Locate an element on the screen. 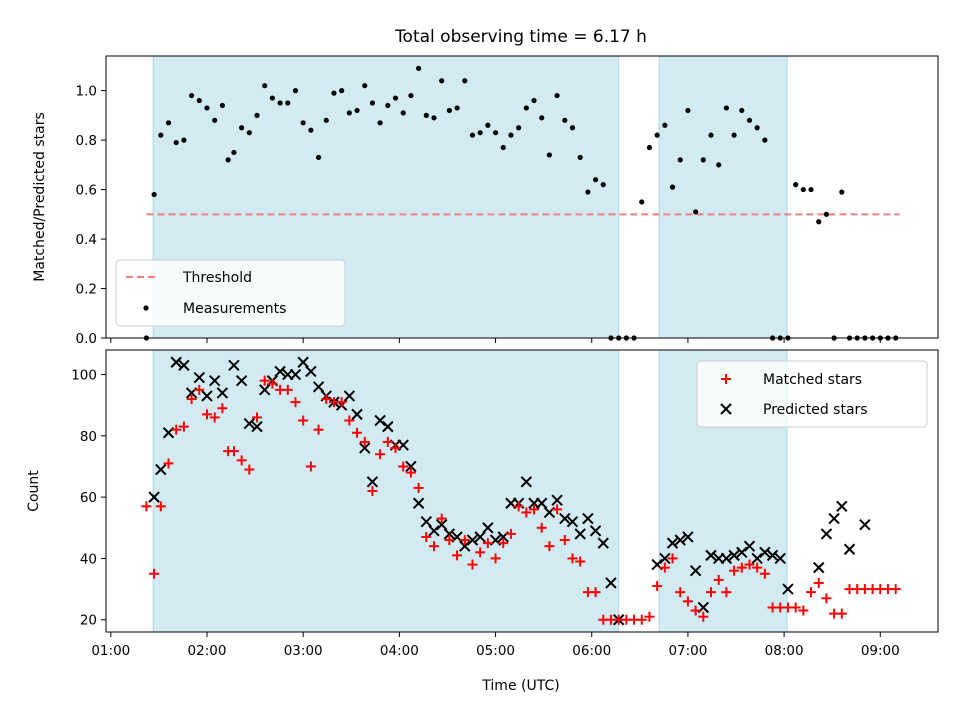 The width and height of the screenshot is (960, 720). p1-y-axis-label: Matched/Predicted stars is located at coordinates (40, 197).